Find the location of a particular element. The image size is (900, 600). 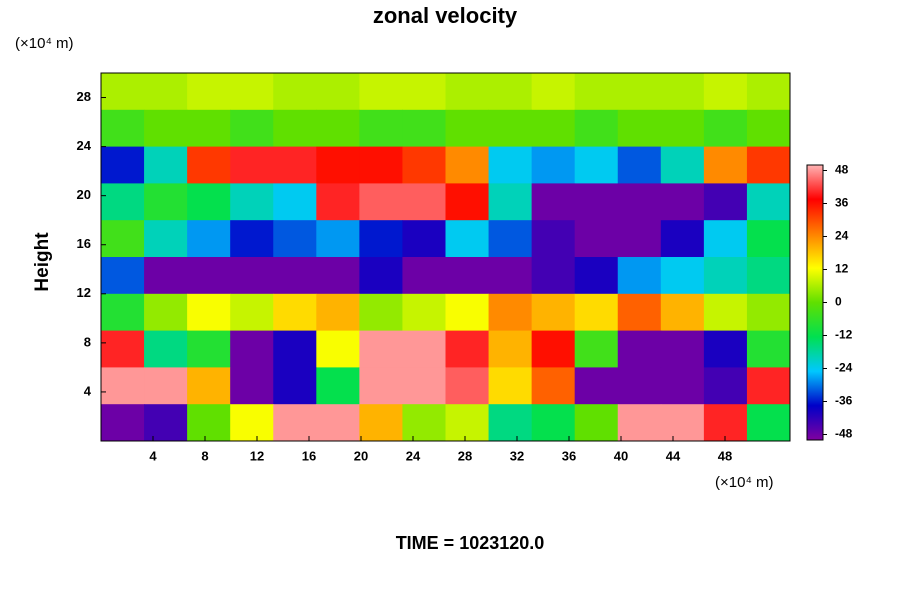

x-tick-label: 8 is located at coordinates (204, 455).